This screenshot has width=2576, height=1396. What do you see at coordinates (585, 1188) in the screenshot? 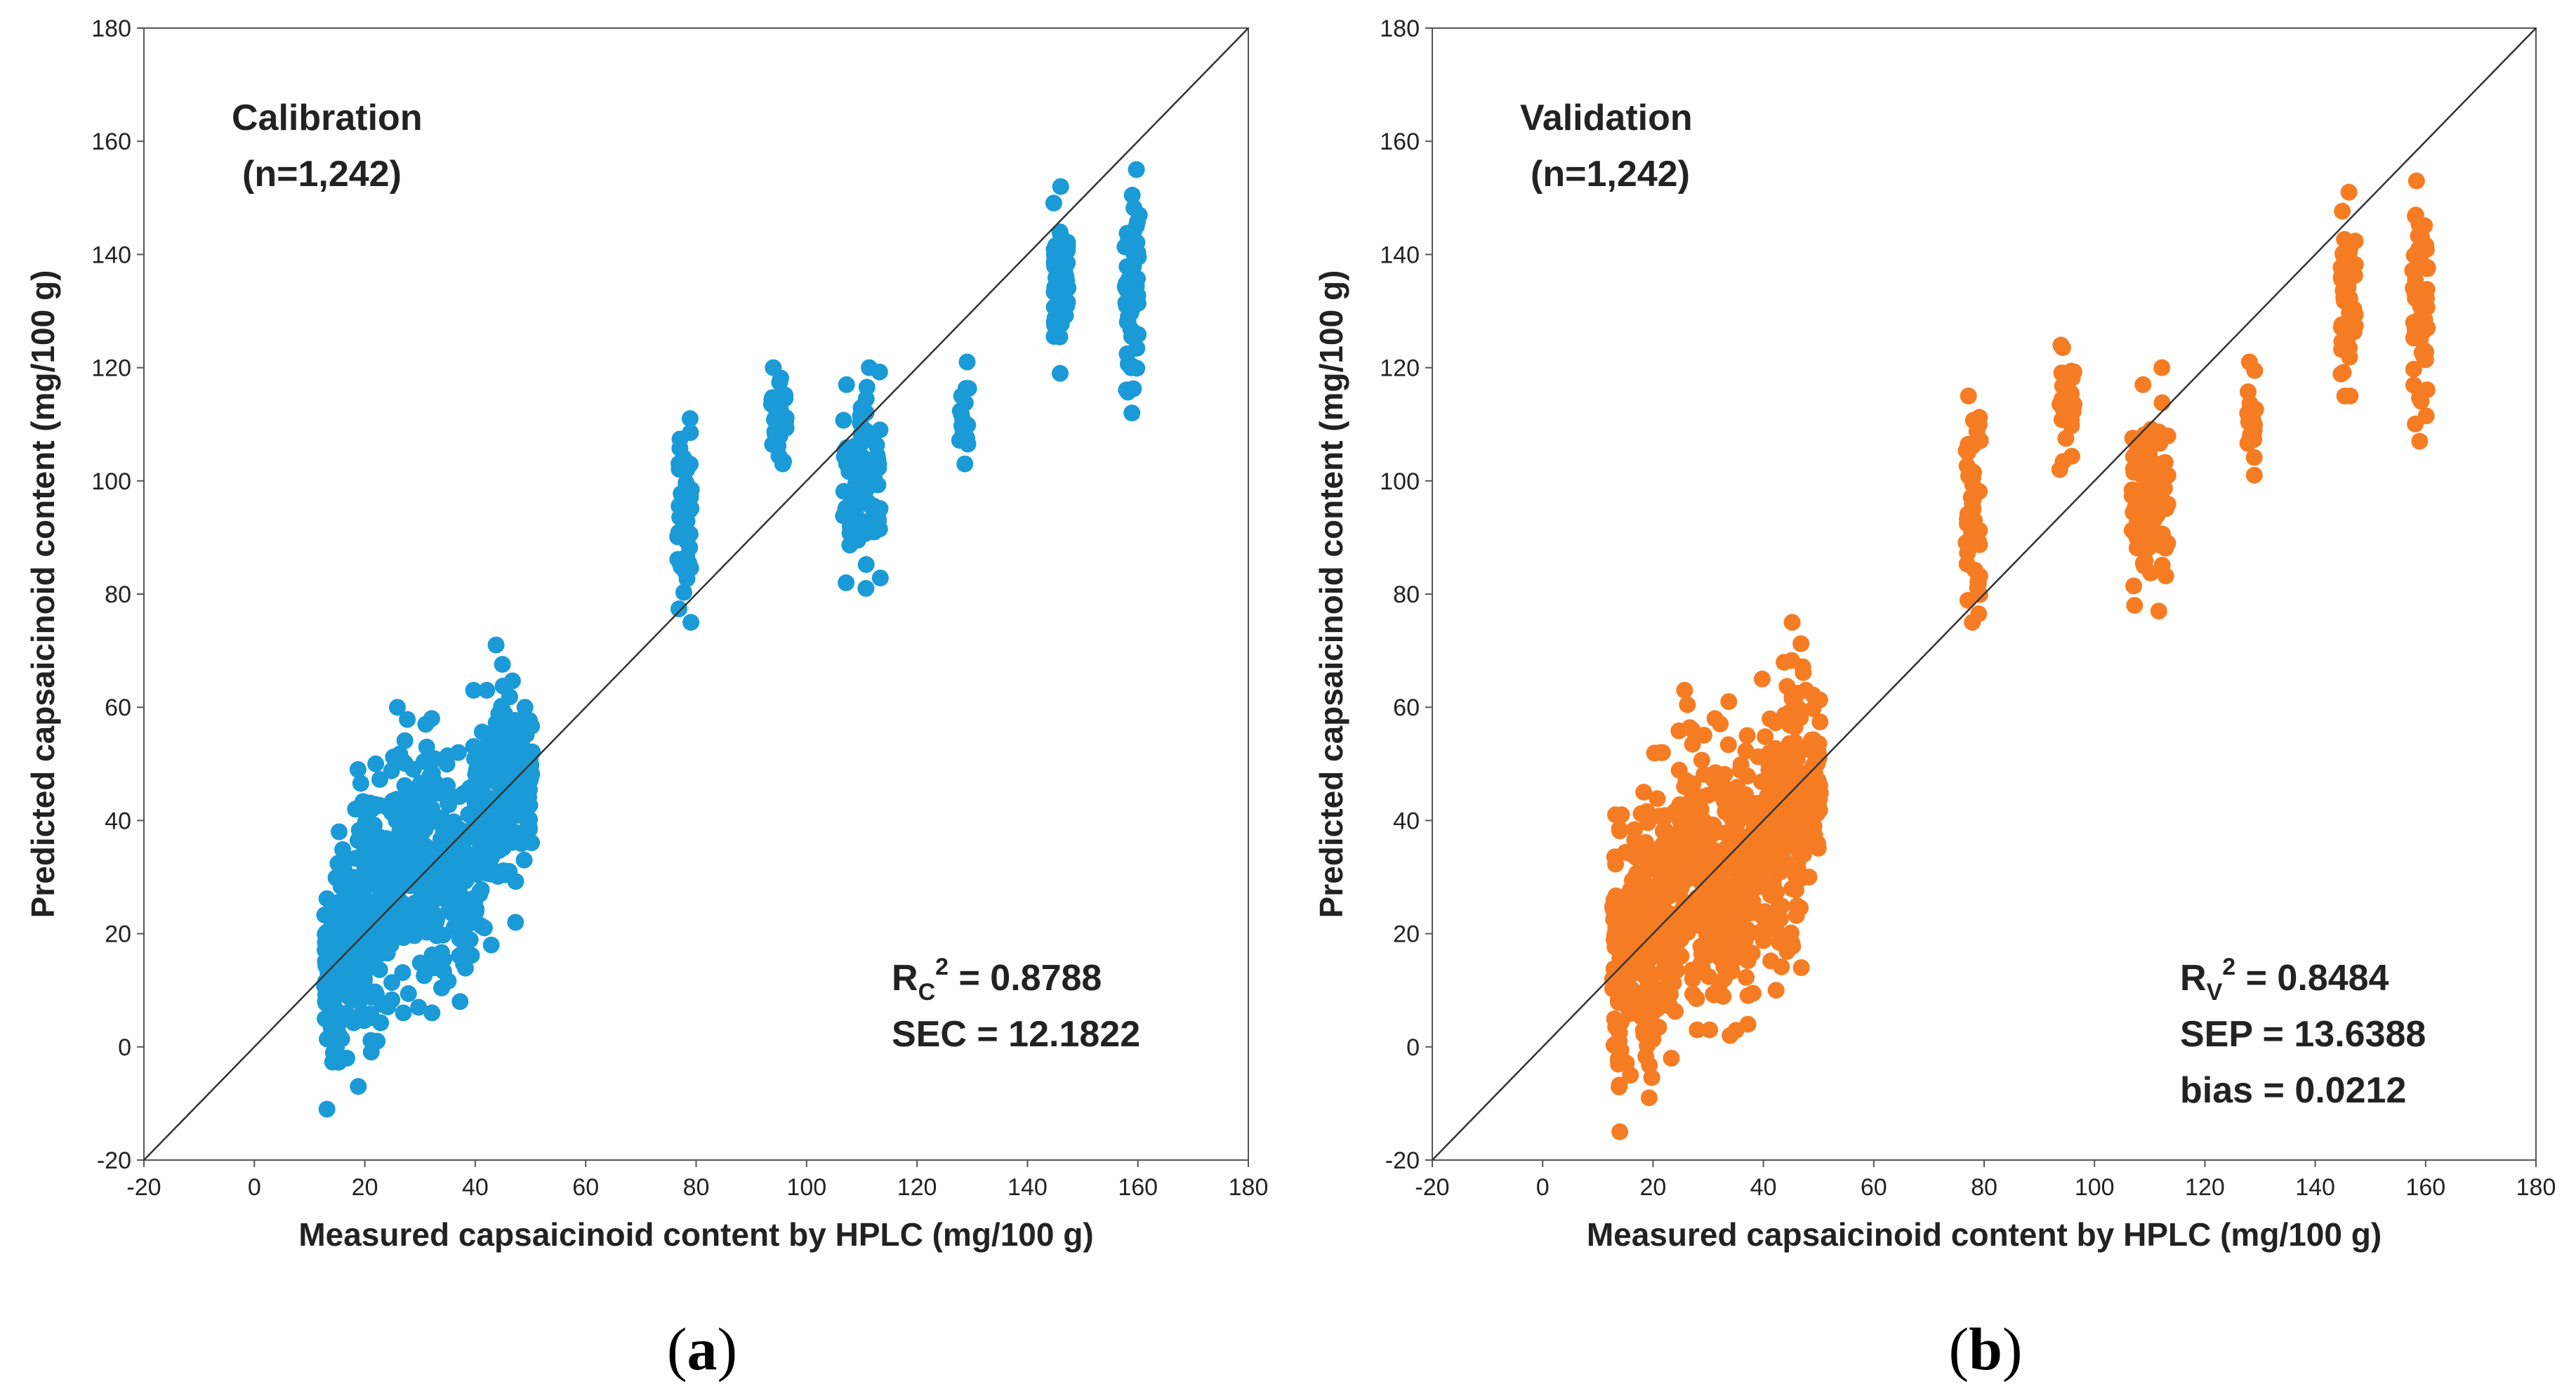
I see `chart-a-x-tick-label: 60` at bounding box center [585, 1188].